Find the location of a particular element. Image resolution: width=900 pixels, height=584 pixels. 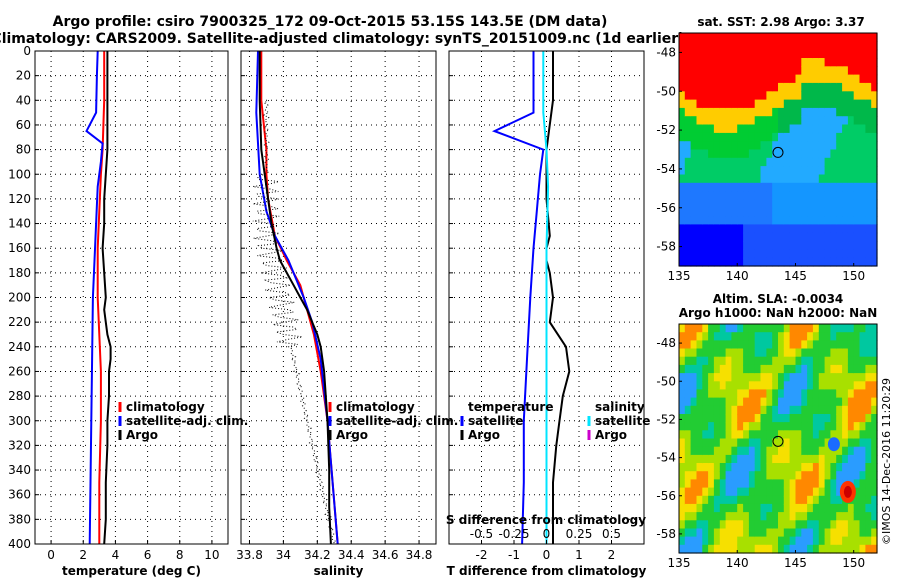

sla-low-anomaly is located at coordinates (833, 444).